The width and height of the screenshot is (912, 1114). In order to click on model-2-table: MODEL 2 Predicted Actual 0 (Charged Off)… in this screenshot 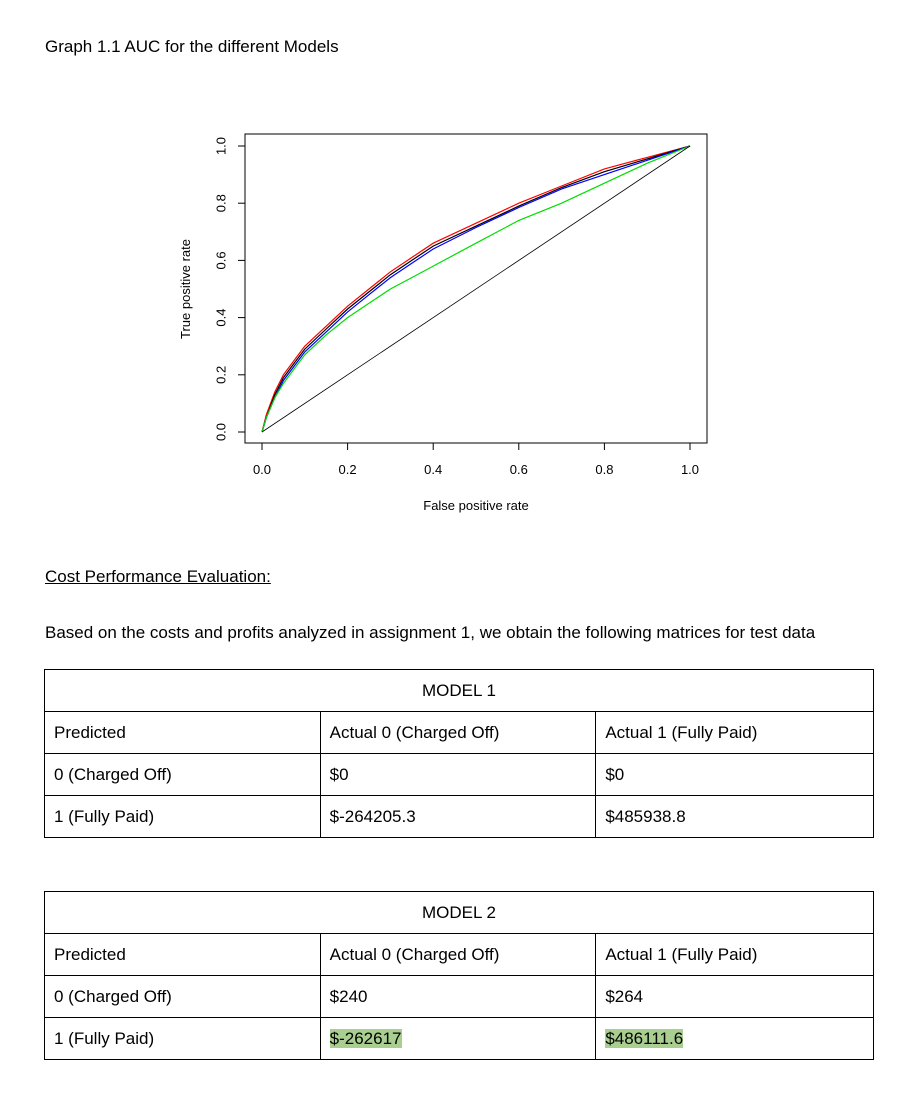, I will do `click(459, 975)`.